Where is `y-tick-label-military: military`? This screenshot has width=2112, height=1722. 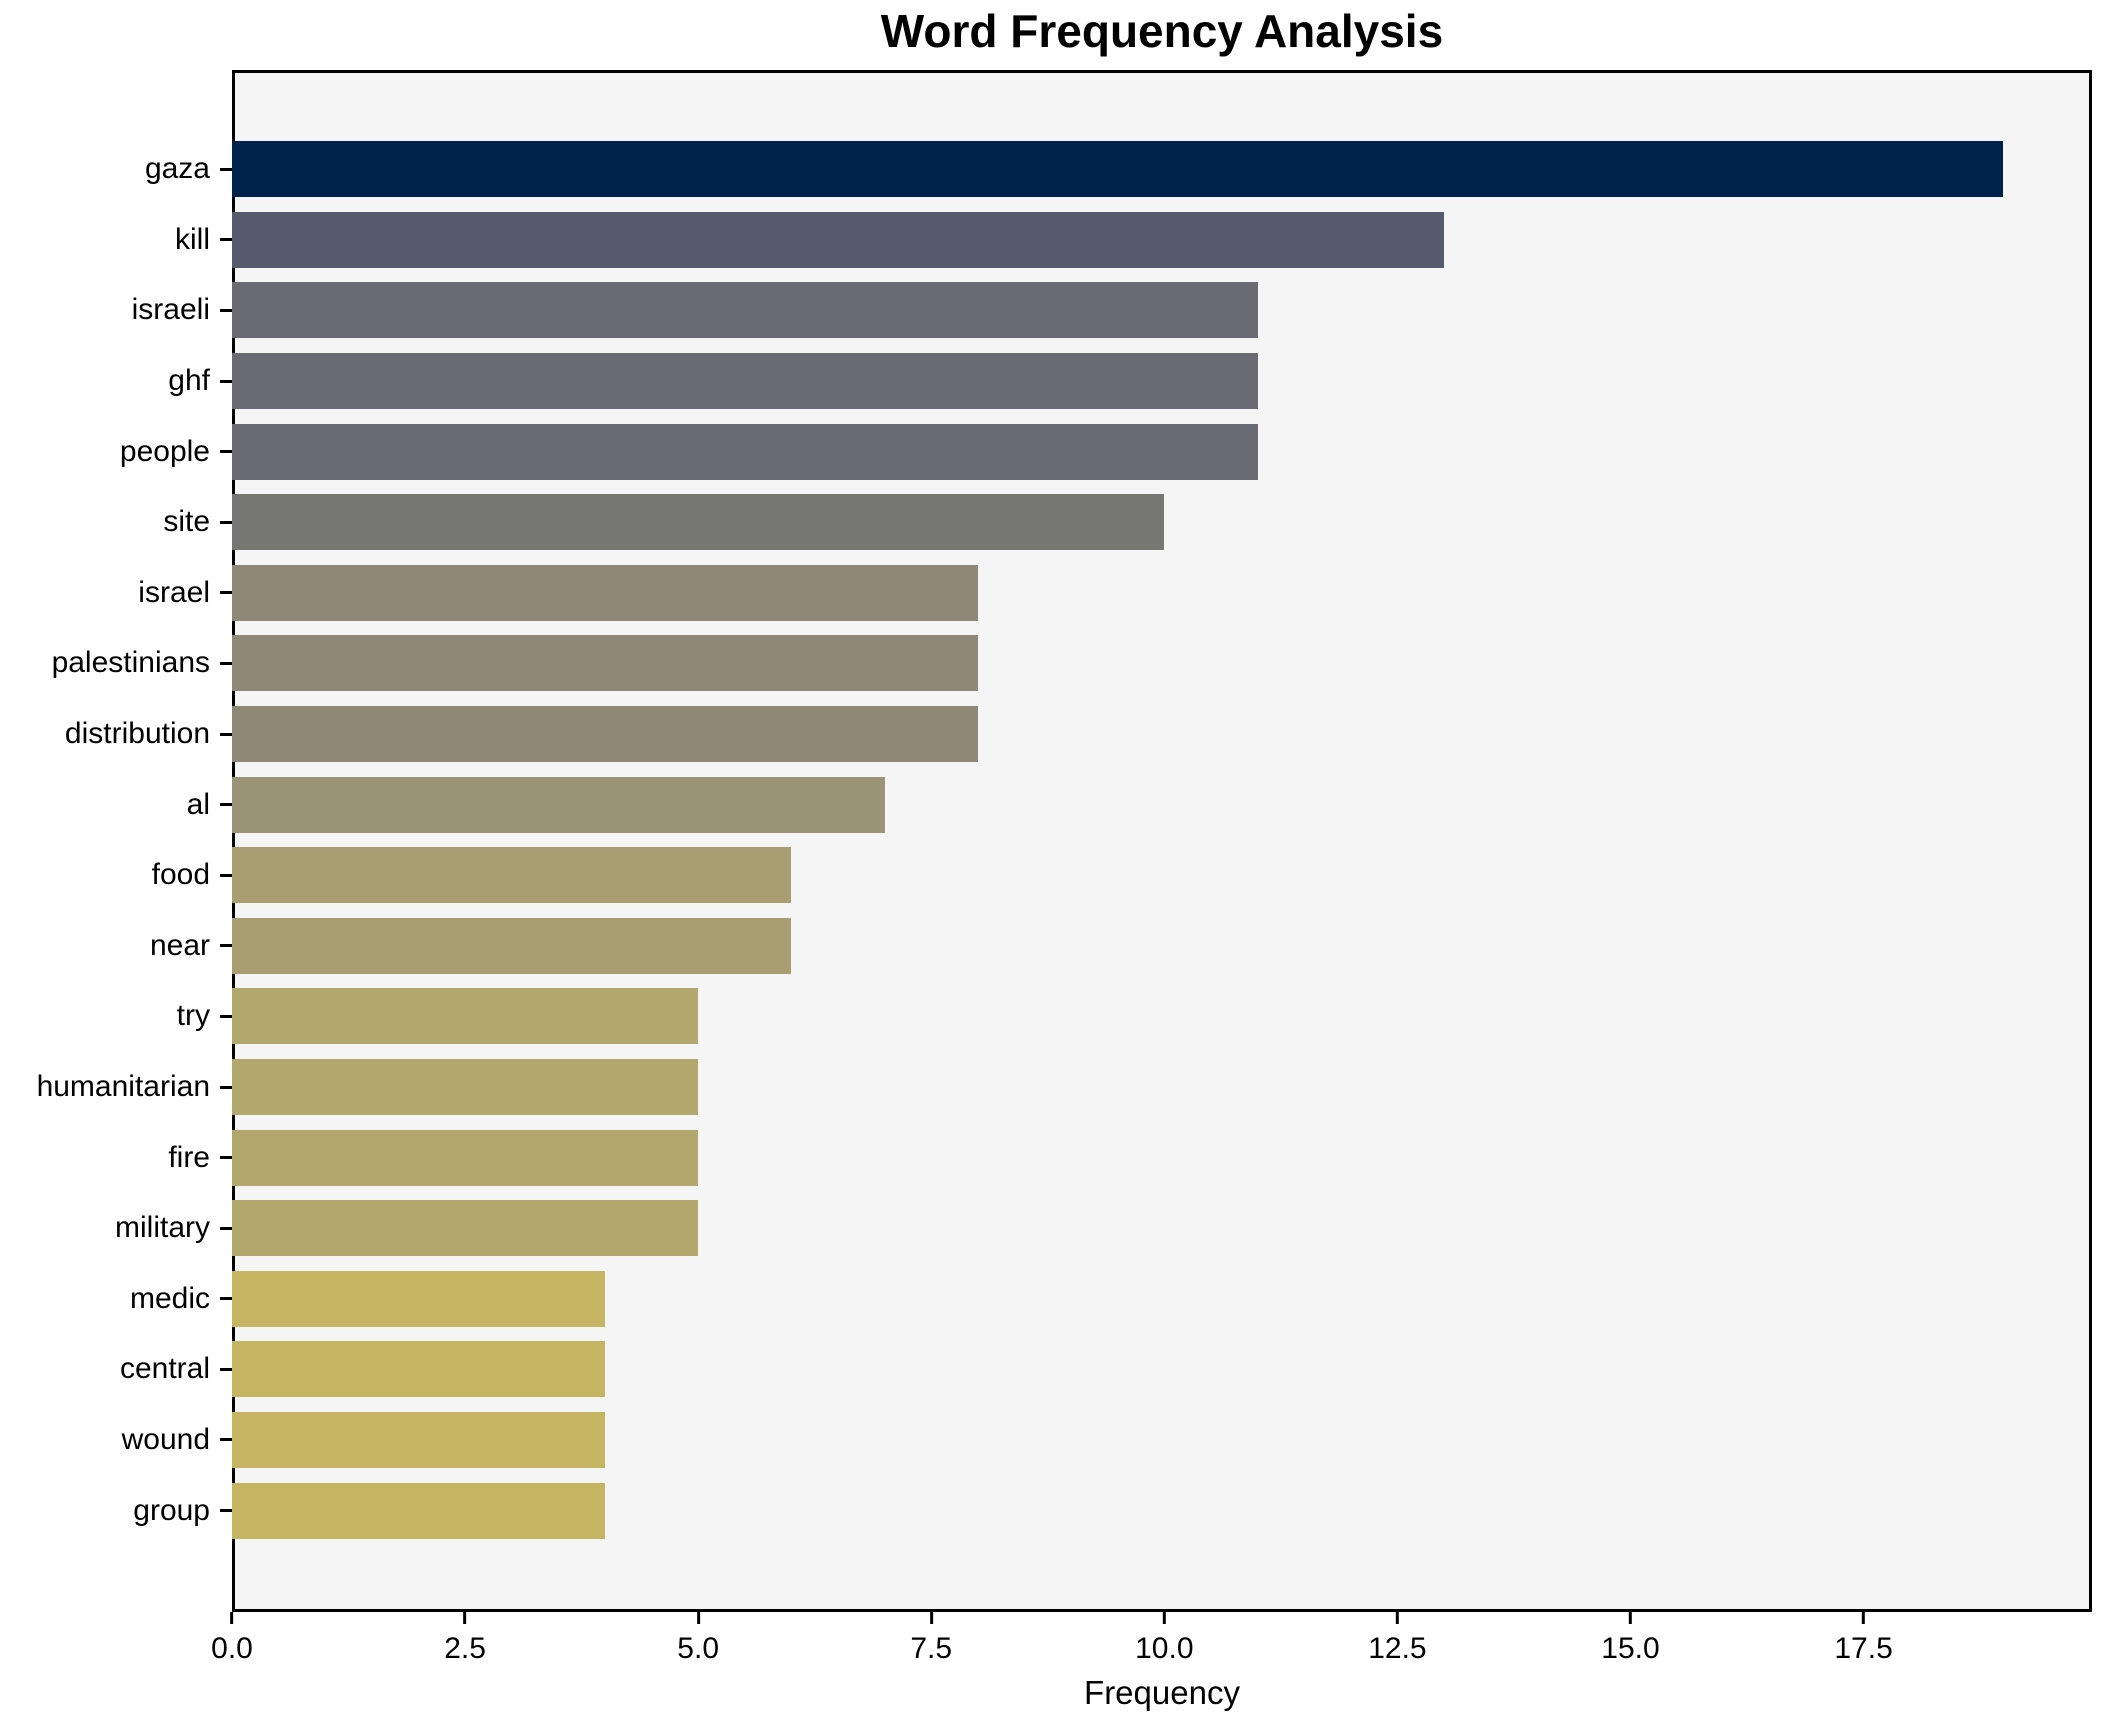
y-tick-label-military: military is located at coordinates (162, 1228).